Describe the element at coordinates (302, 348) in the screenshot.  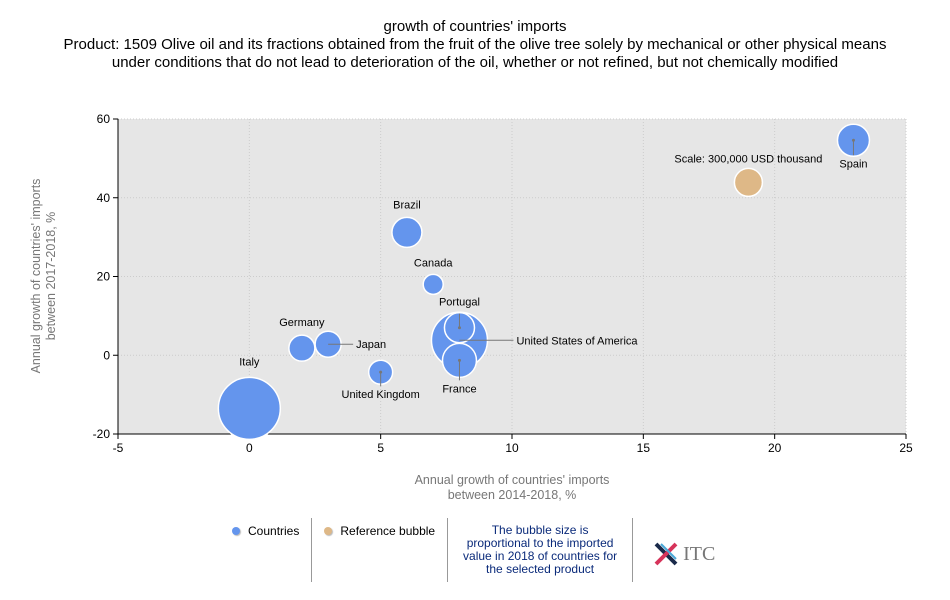
I see `bubble-germany` at that location.